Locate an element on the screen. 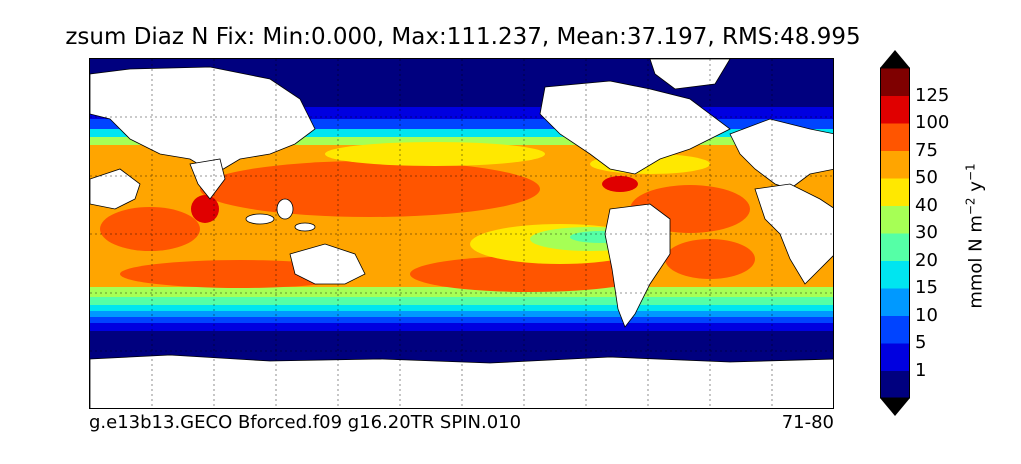  colorbar-under-arrow is located at coordinates (895, 407).